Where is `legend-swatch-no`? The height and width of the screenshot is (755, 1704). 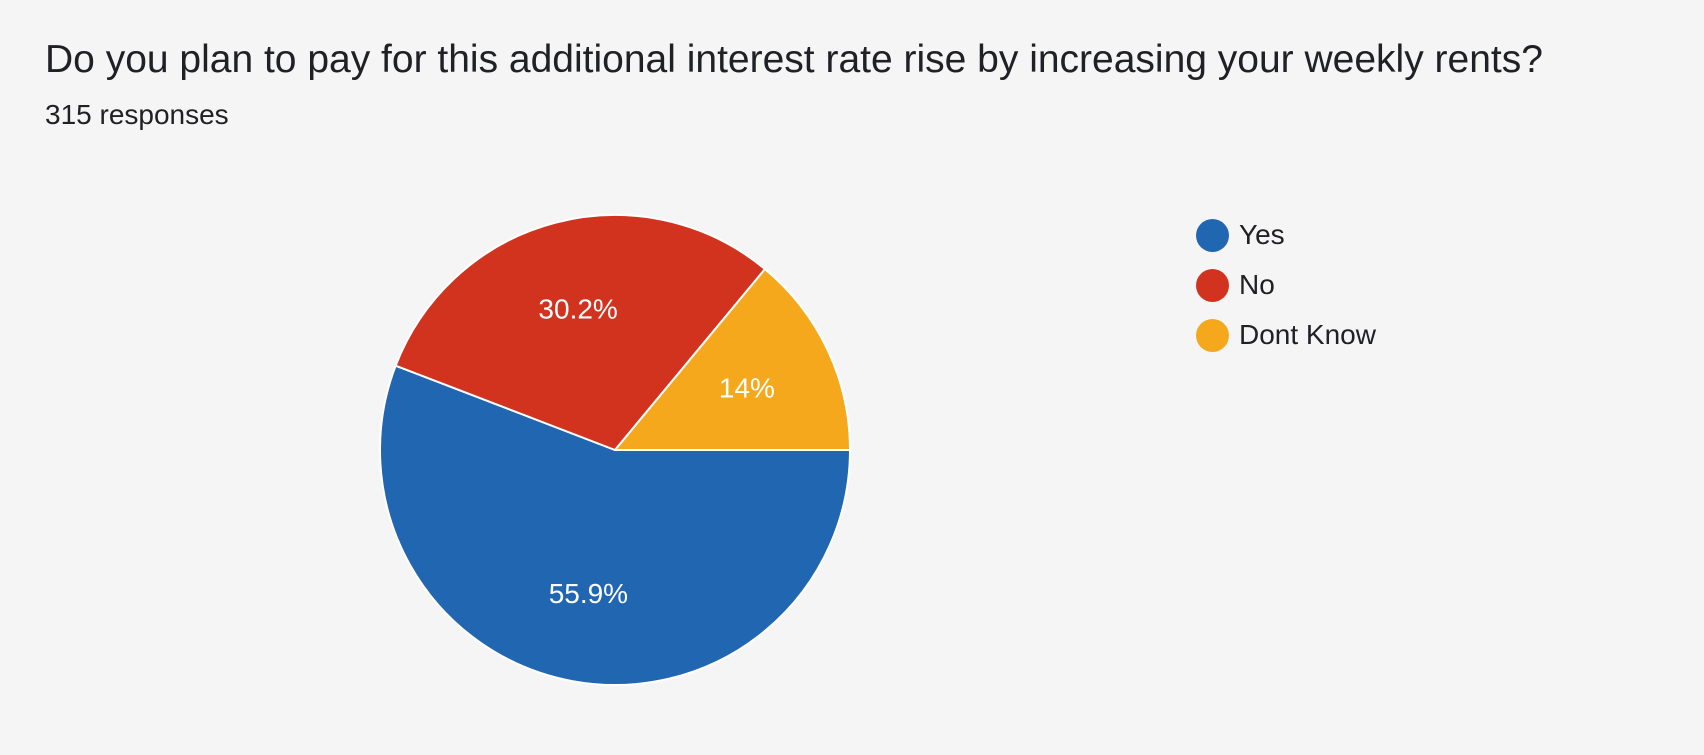 legend-swatch-no is located at coordinates (1212, 285).